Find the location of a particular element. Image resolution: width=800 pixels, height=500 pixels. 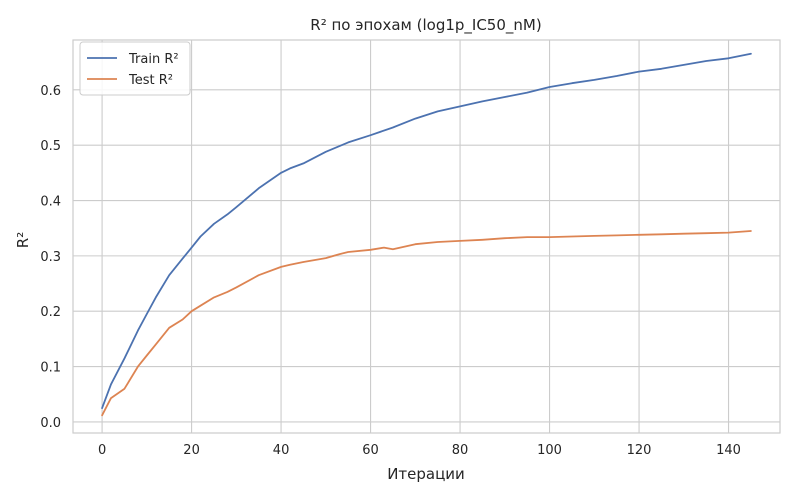

chart-title: R² по эпохам (log1p_IC50_nM) is located at coordinates (425, 25).